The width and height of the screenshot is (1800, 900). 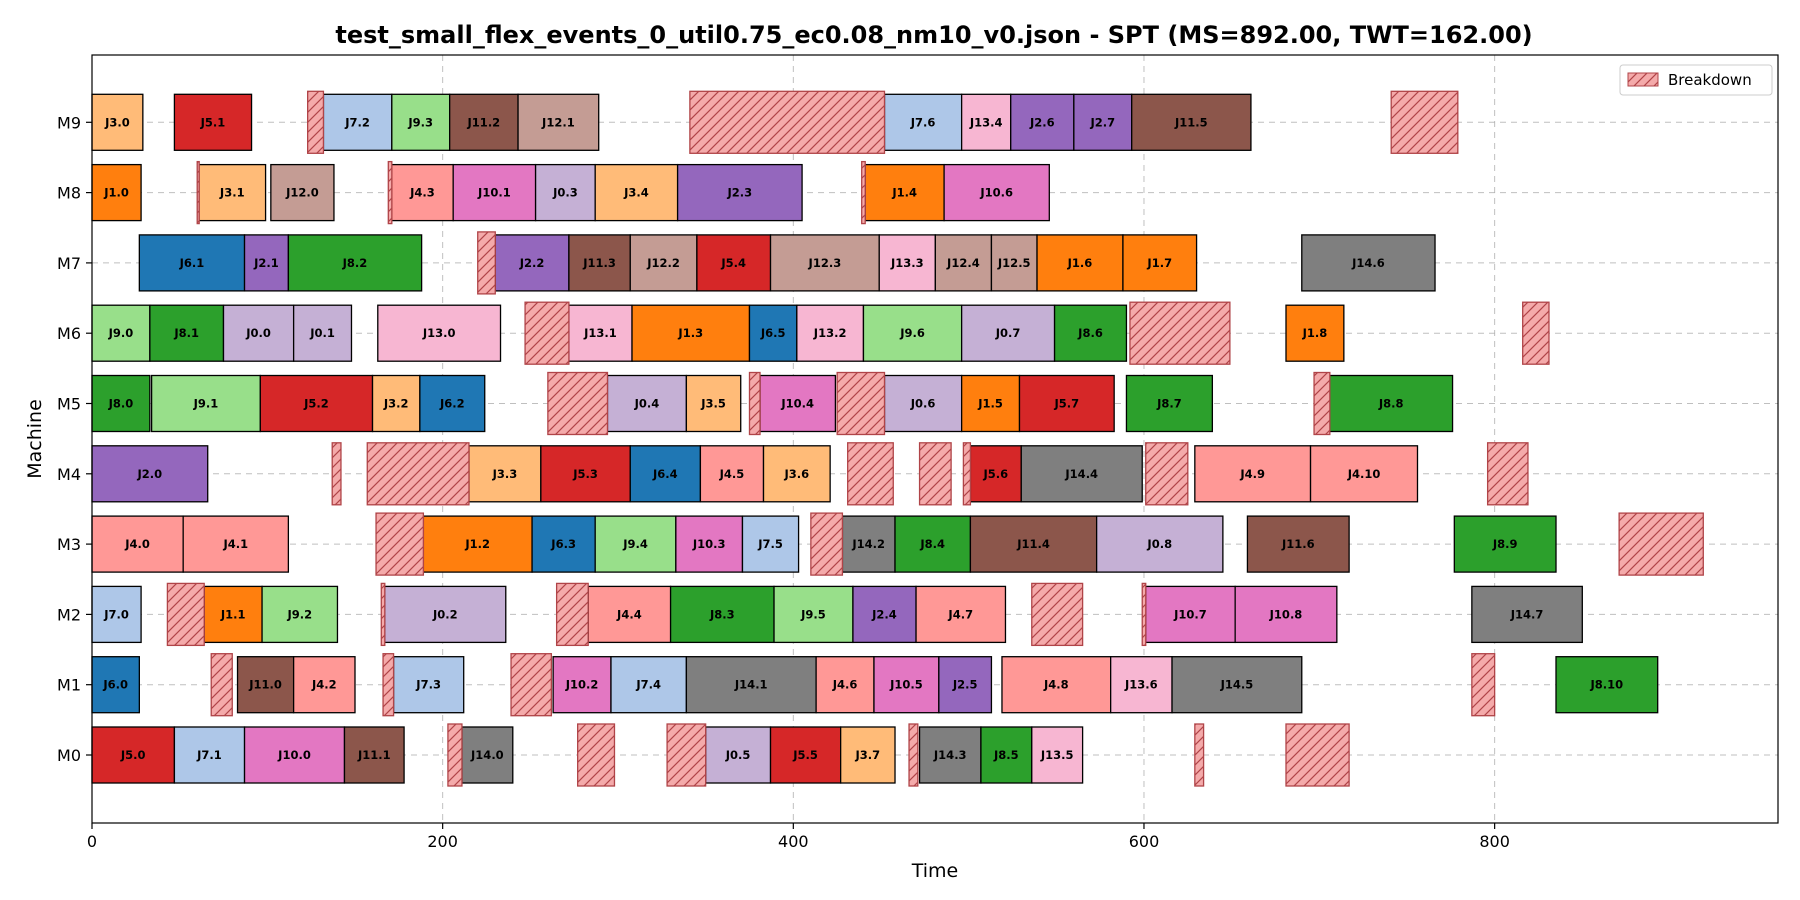 I want to click on task-label: J5.5, so click(x=805, y=755).